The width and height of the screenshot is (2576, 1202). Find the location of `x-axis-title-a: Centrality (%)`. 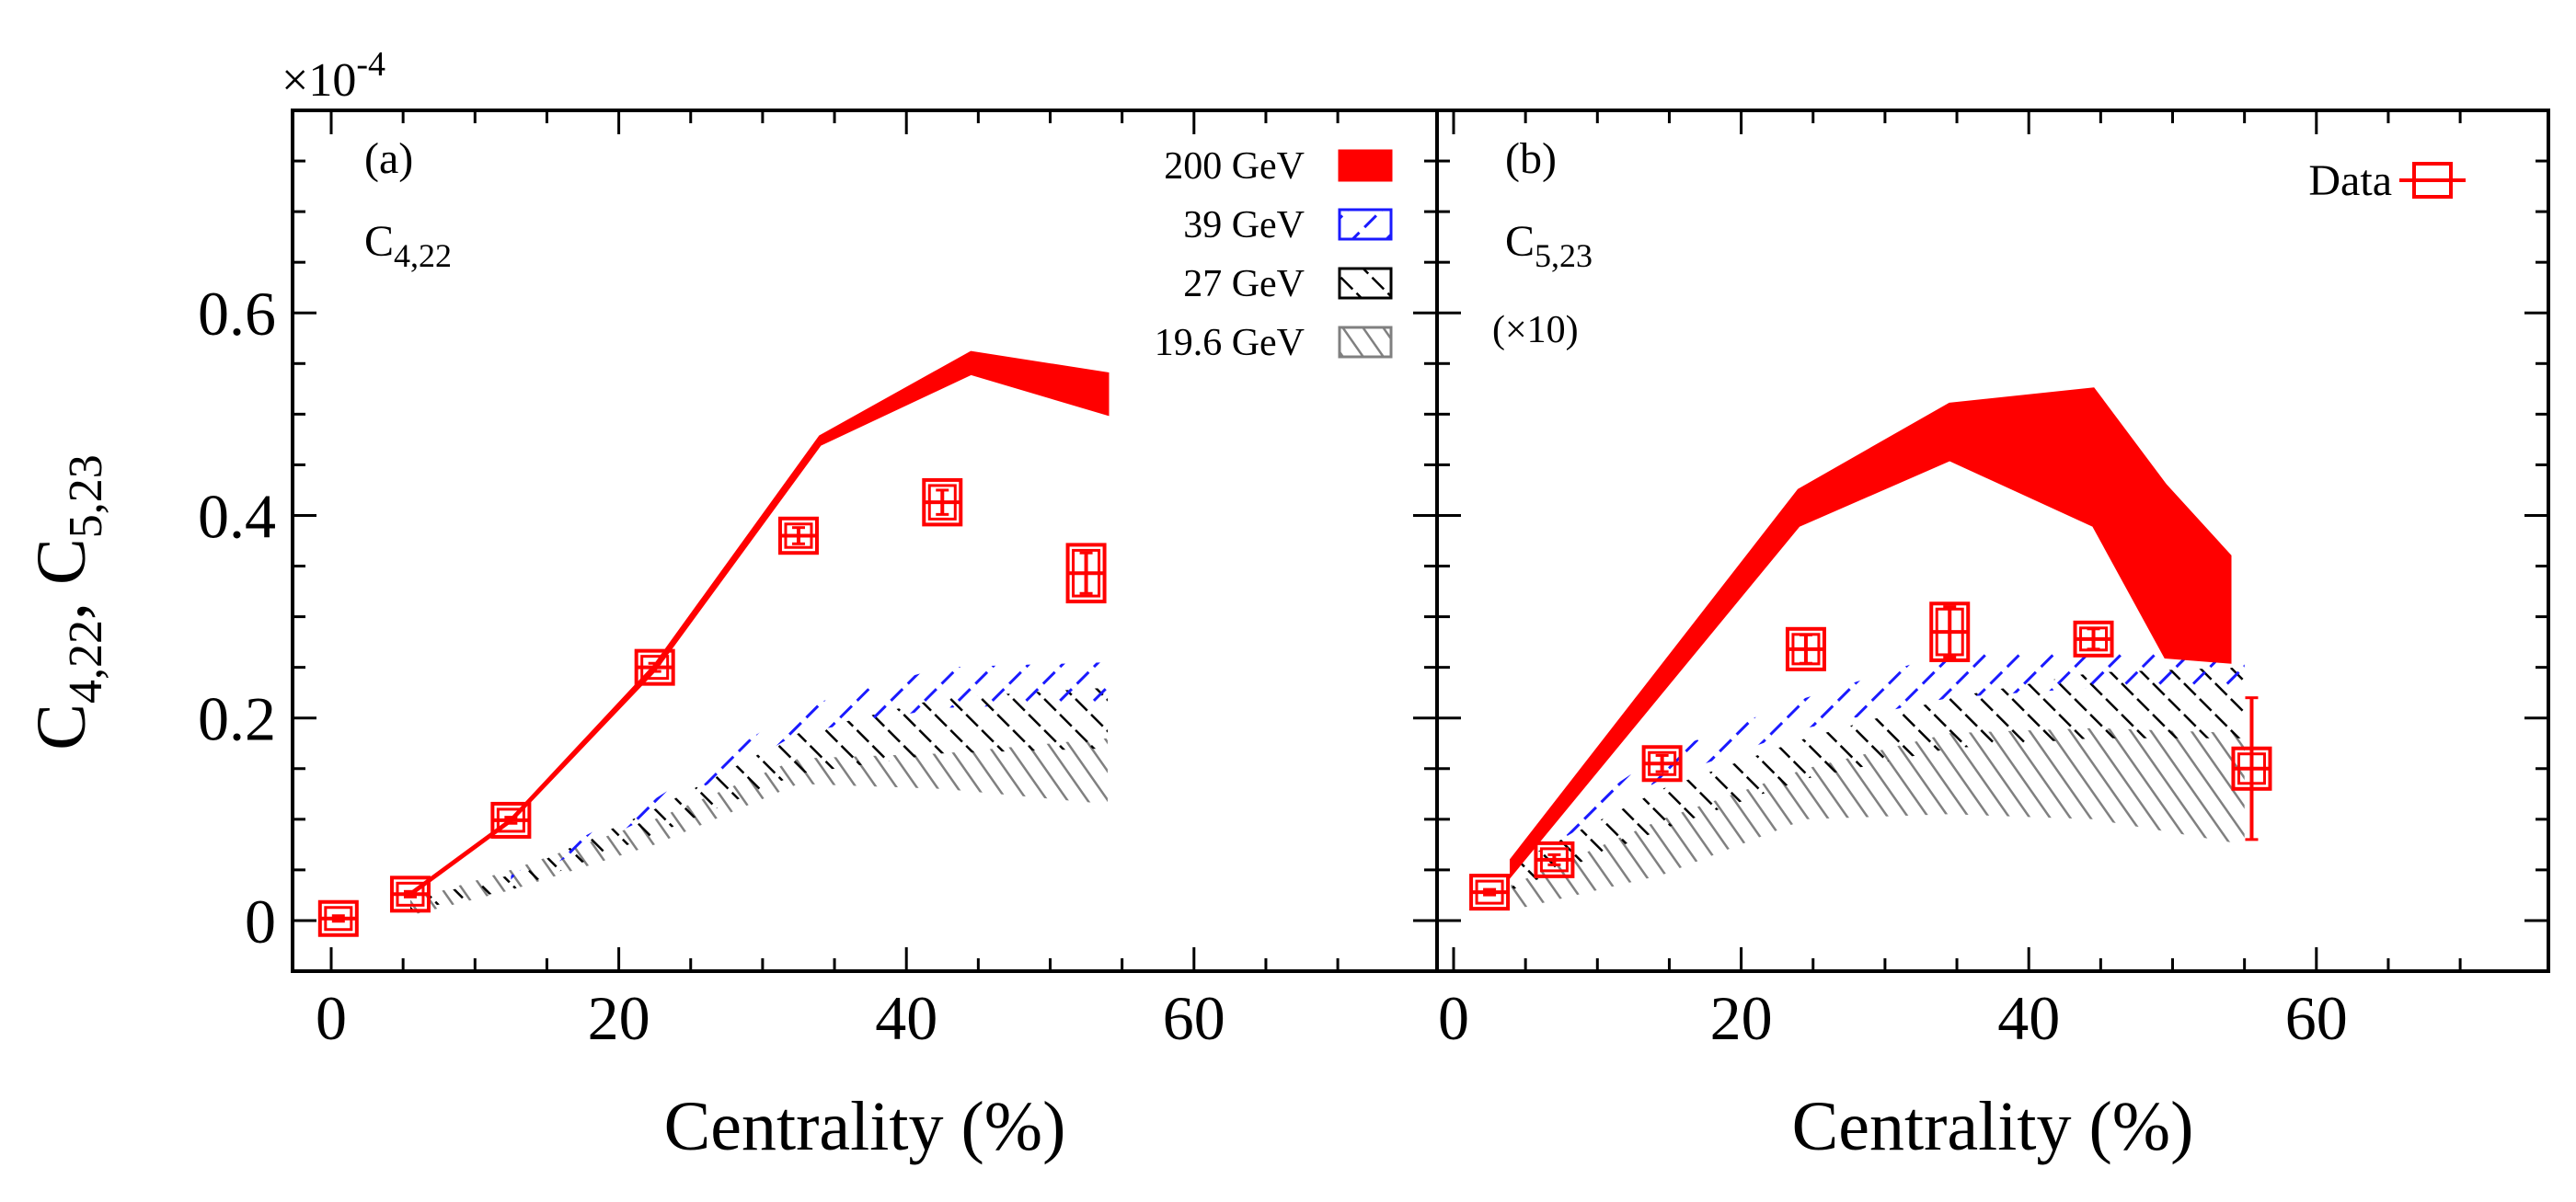

x-axis-title-a: Centrality (%) is located at coordinates (865, 1126).